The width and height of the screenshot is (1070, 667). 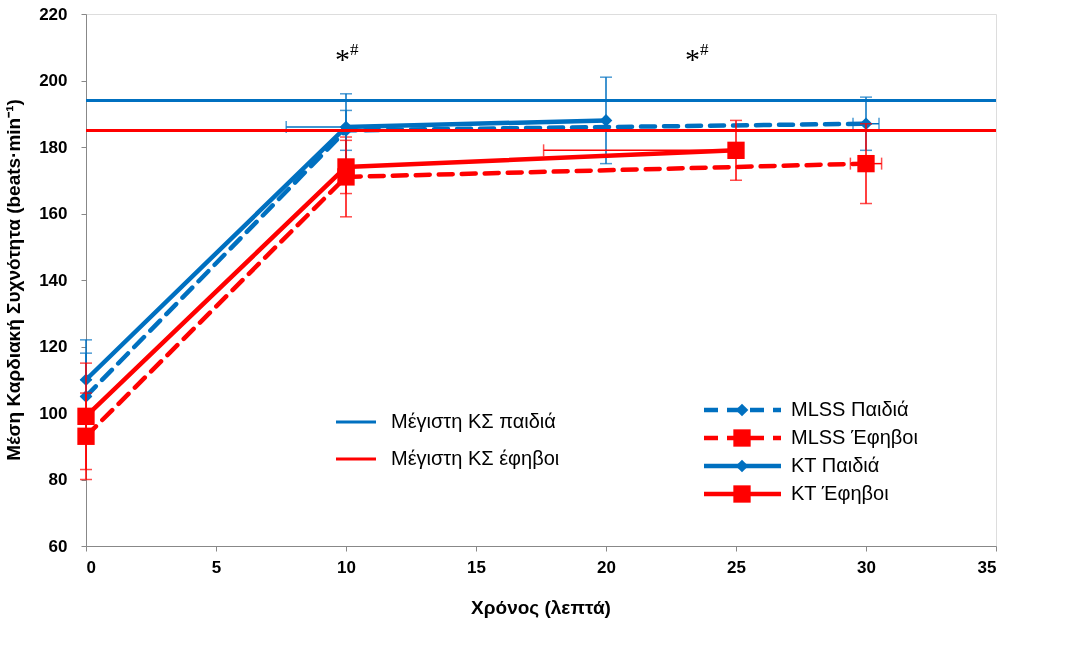 I want to click on x-tick-label: 30, so click(x=866, y=567).